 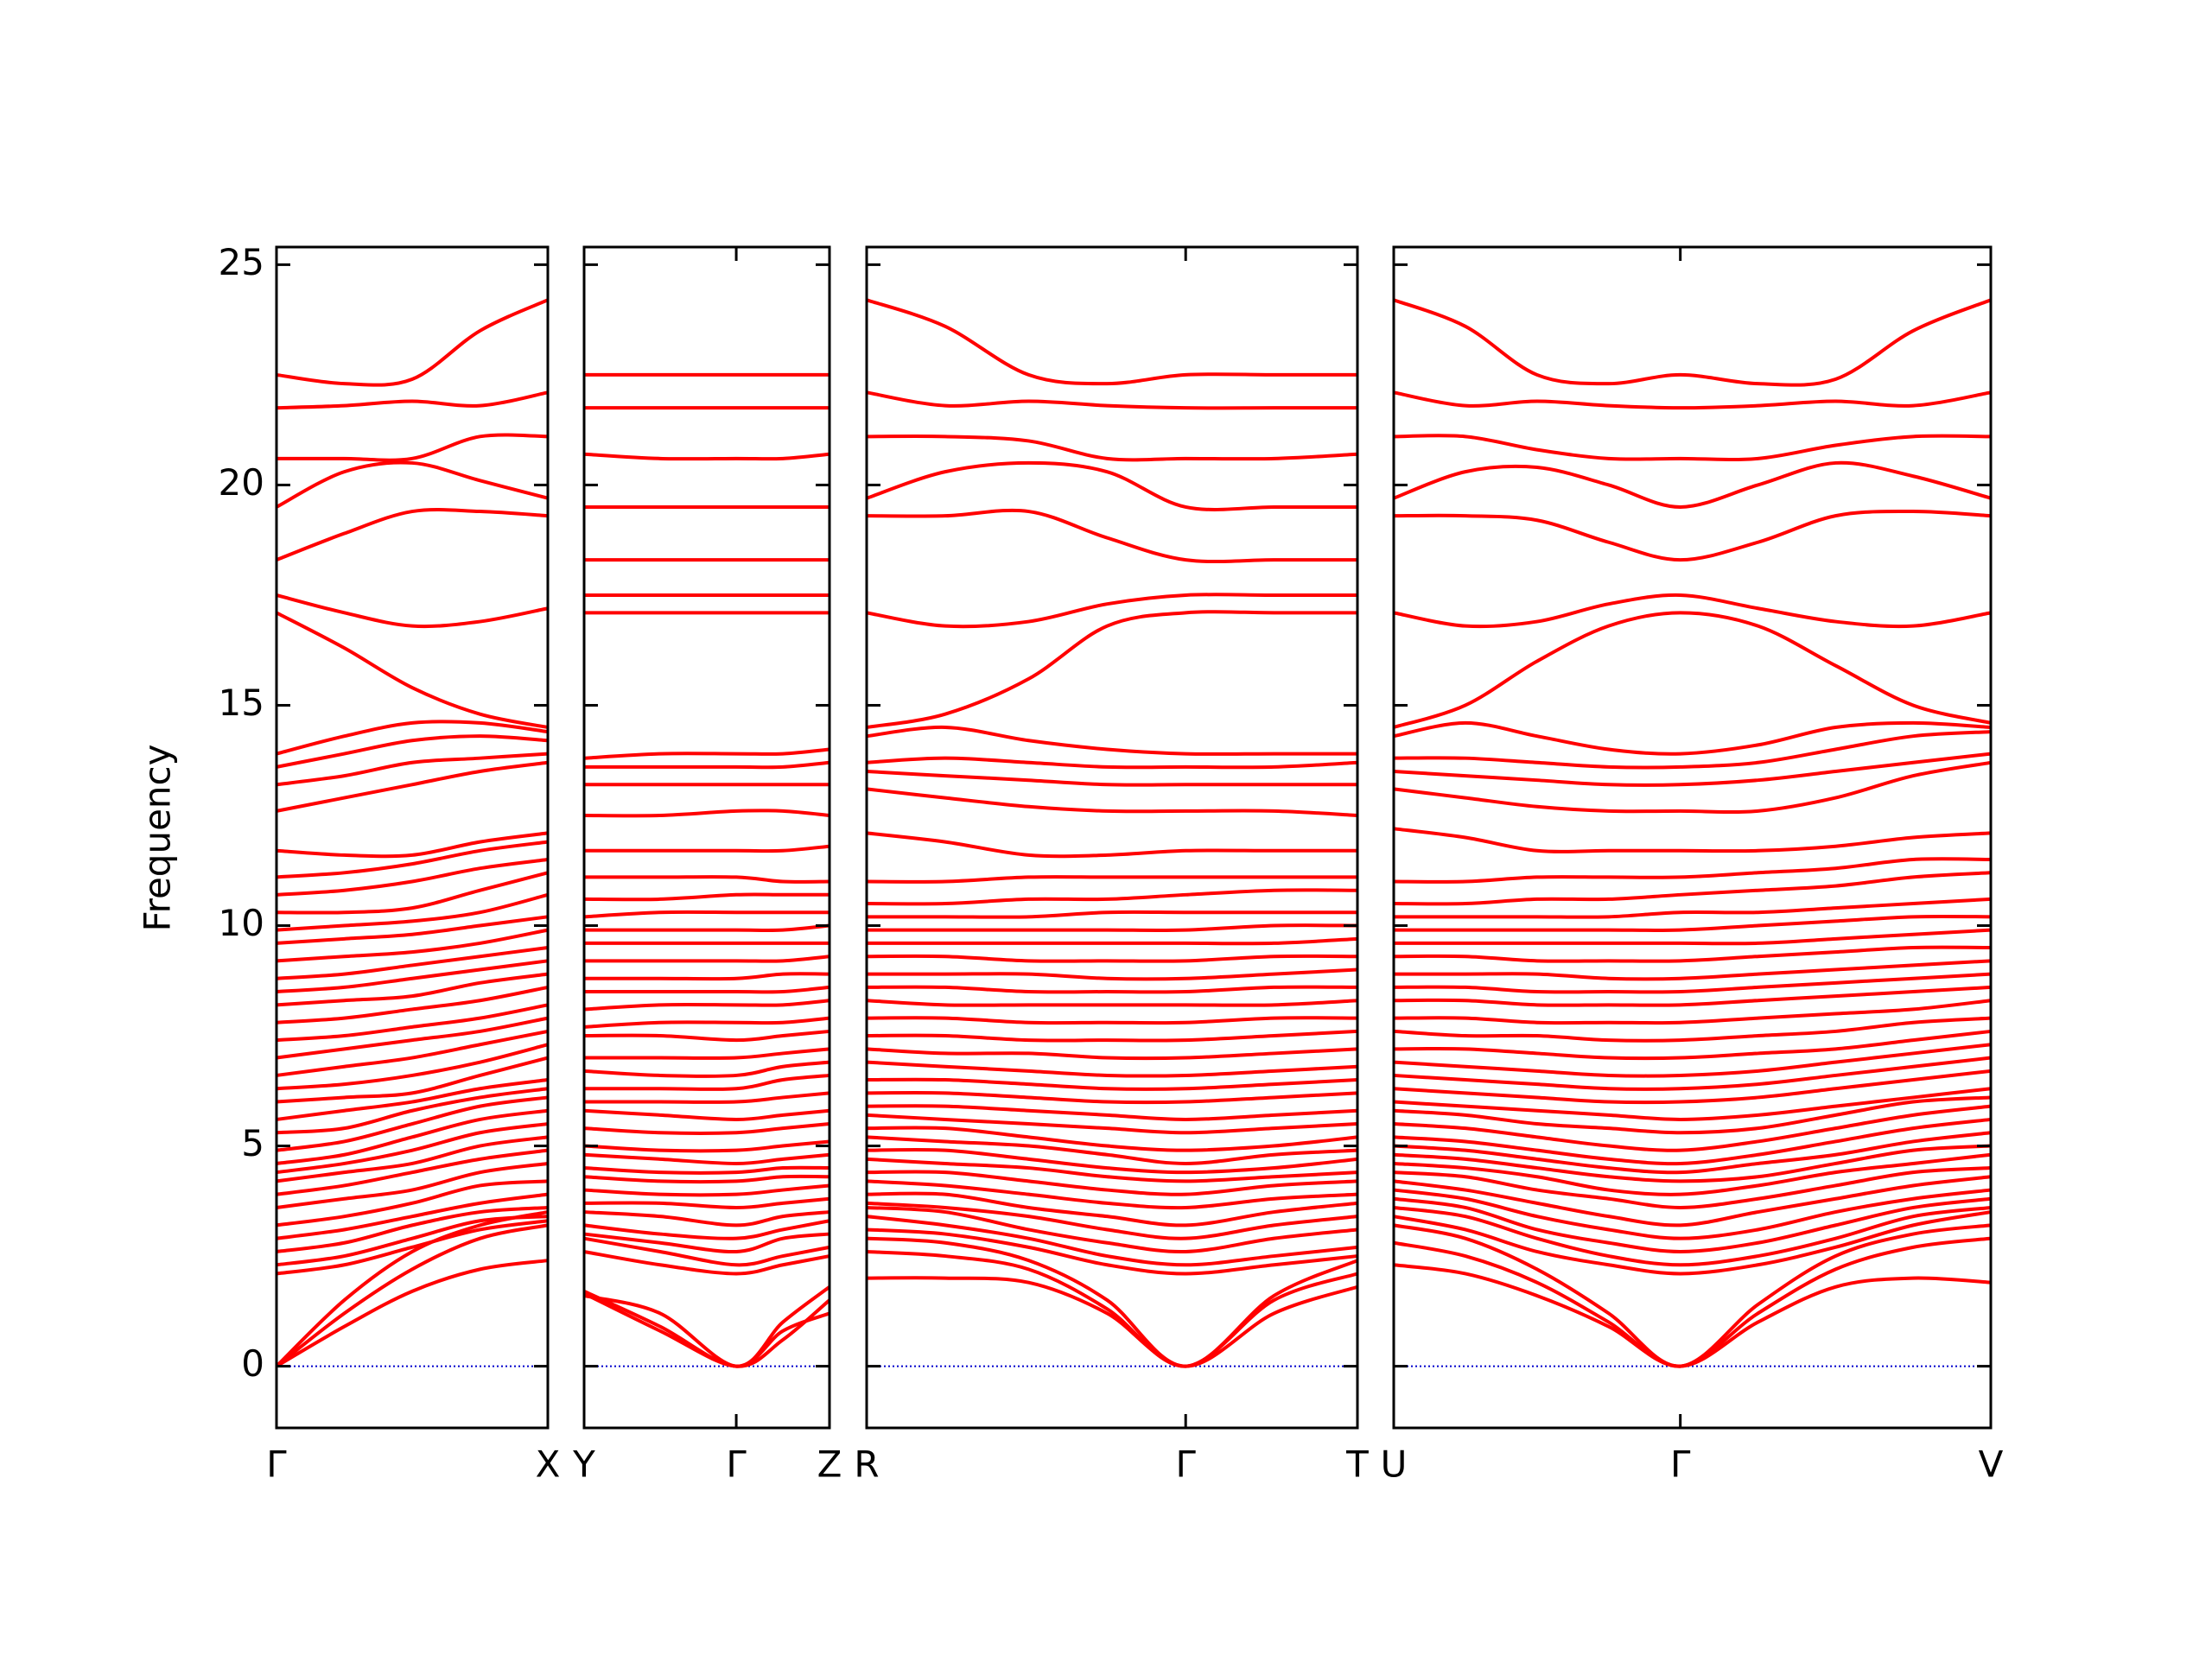 I want to click on y-tick-label: 5, so click(x=252, y=1143).